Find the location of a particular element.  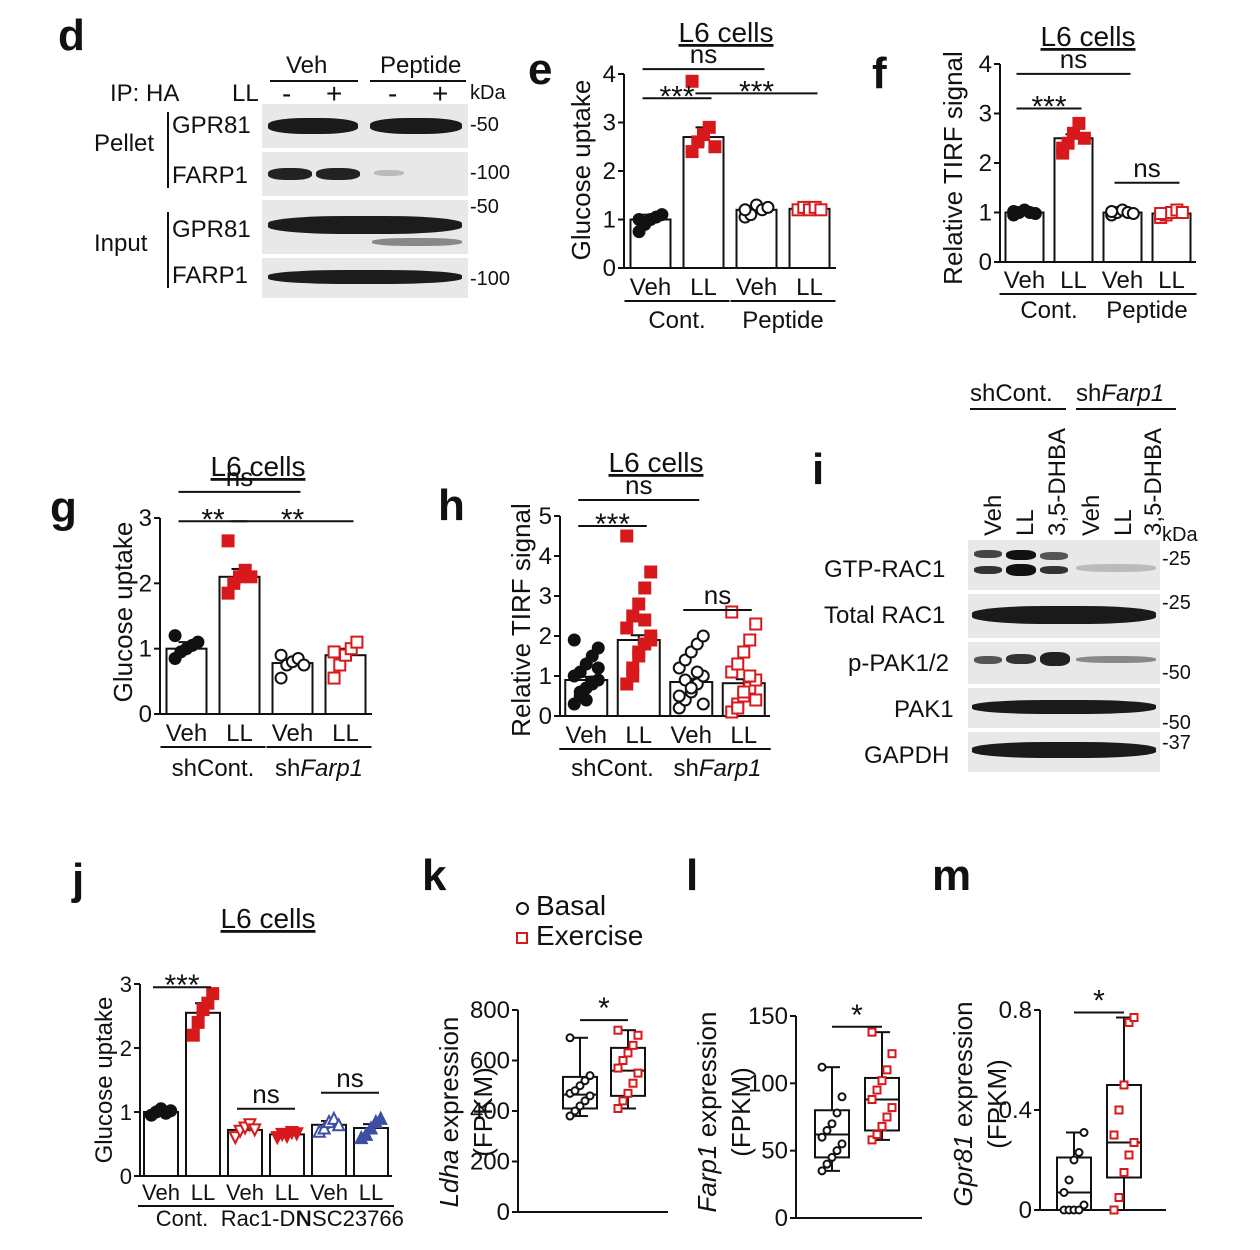

group-label: shCont. is located at coordinates (612, 768).